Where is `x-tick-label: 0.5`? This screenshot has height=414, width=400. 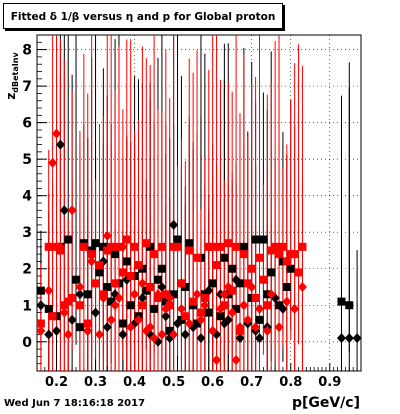
x-tick-label: 0.5 is located at coordinates (173, 382).